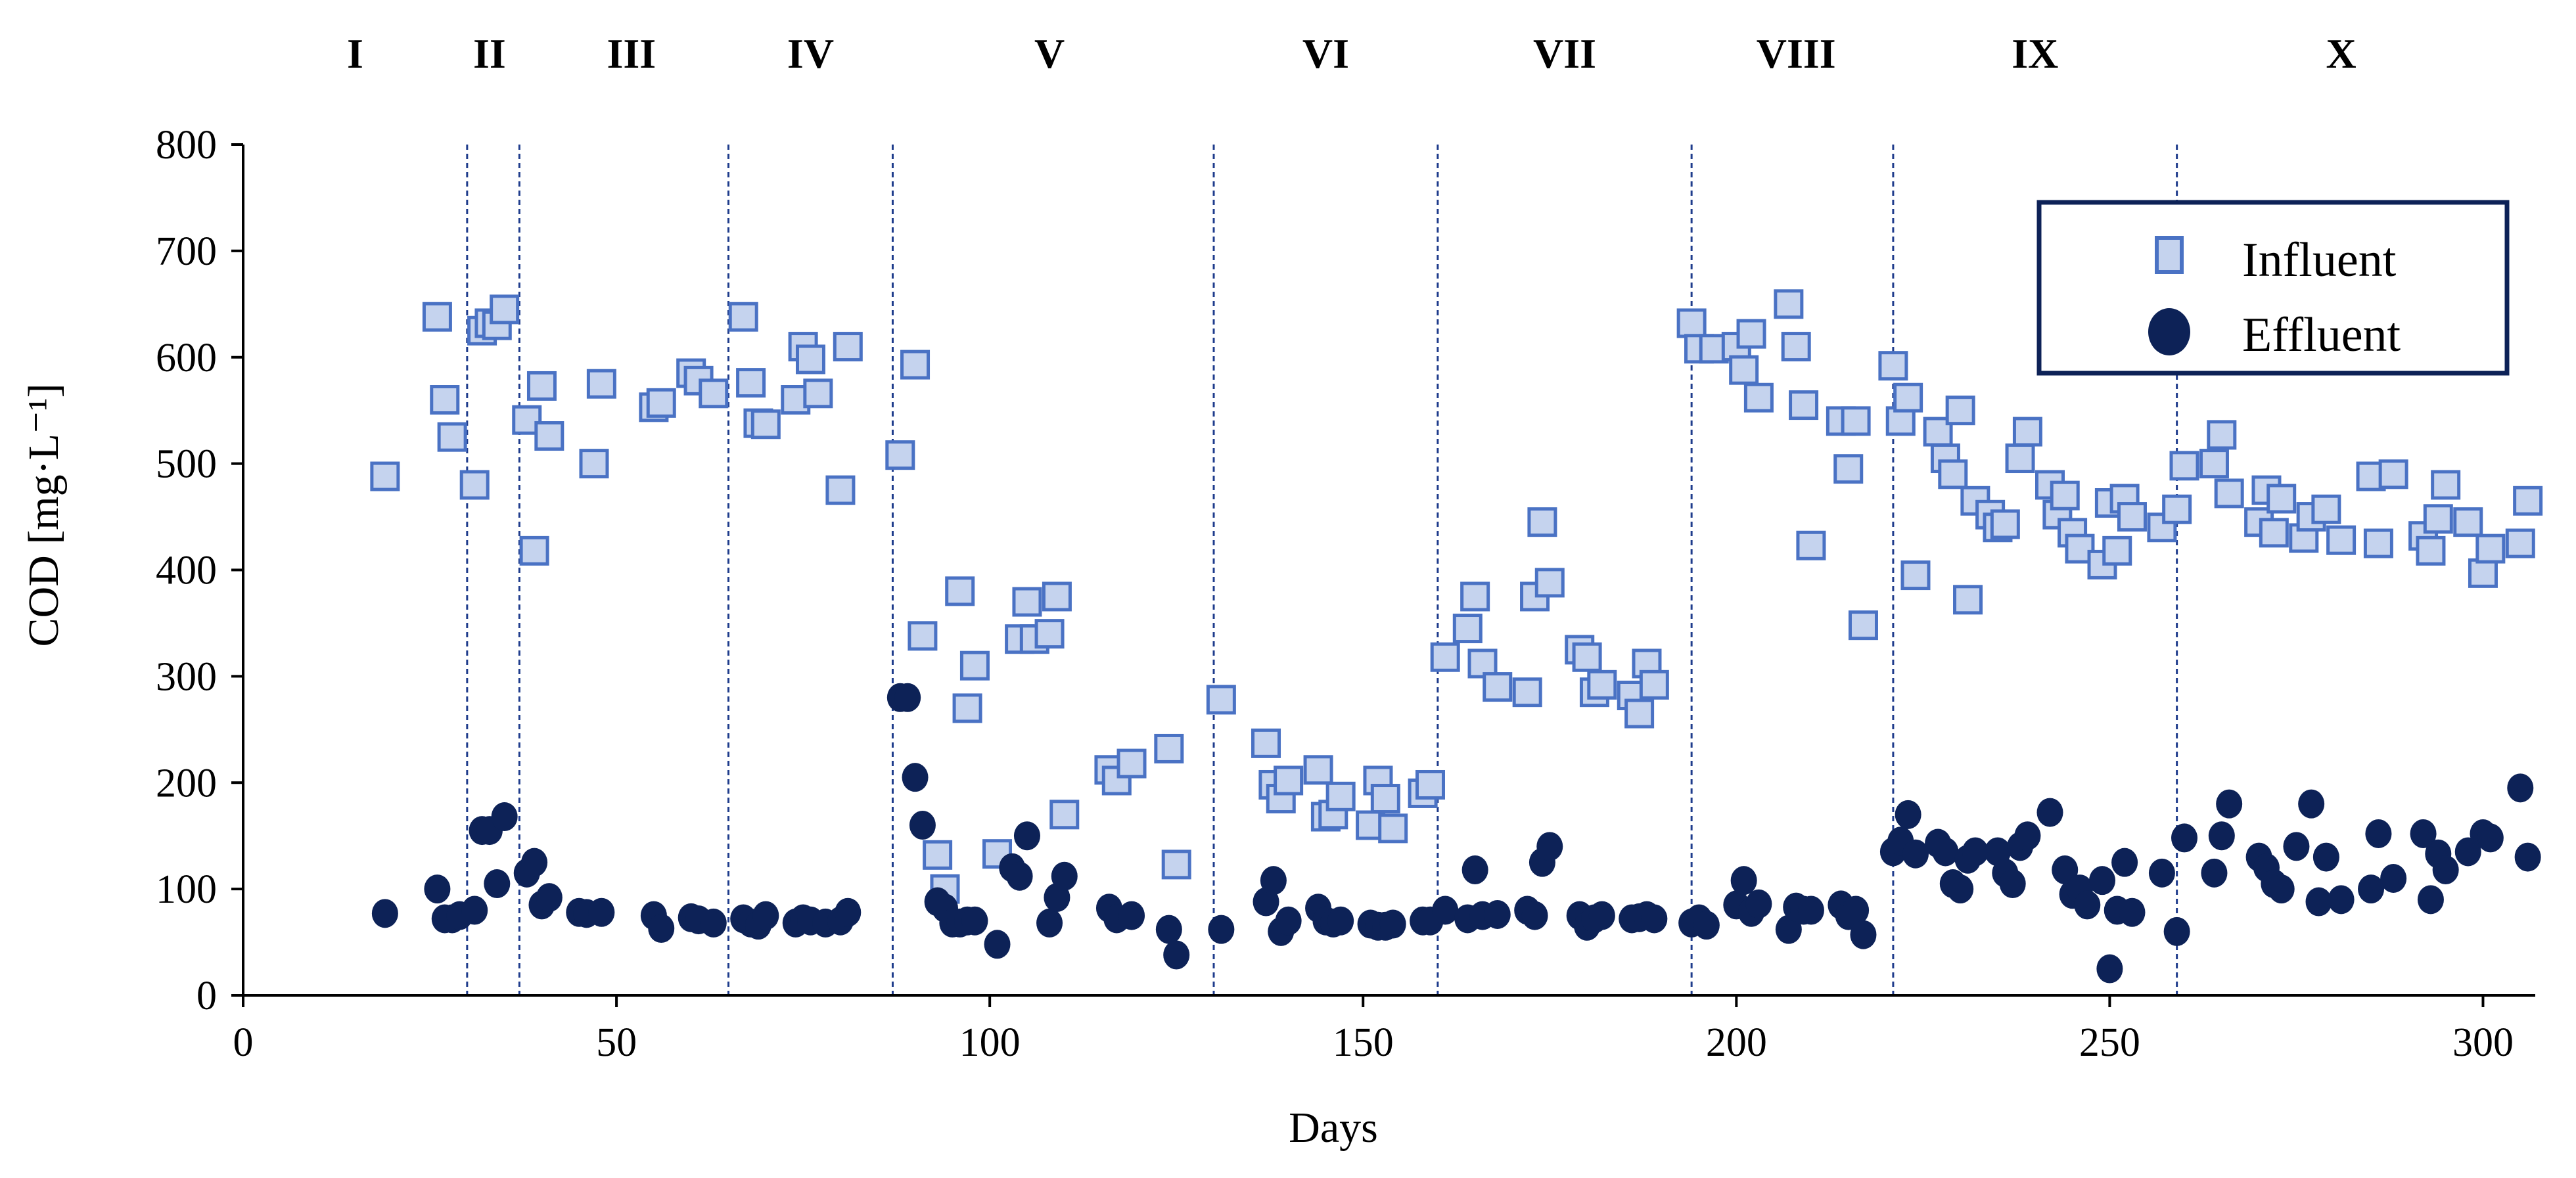  Describe the element at coordinates (1564, 53) in the screenshot. I see `phase-label: VII` at that location.